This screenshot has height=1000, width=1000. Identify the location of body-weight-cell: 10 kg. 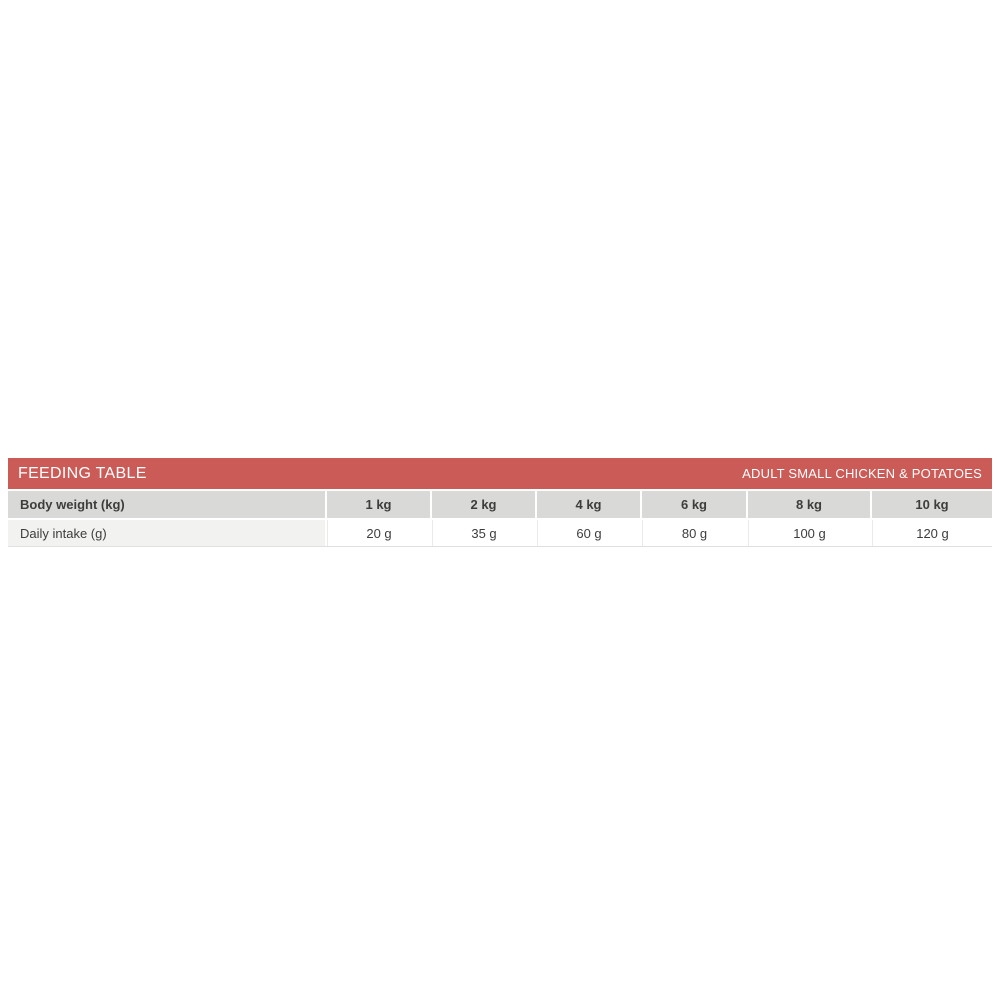
(932, 504).